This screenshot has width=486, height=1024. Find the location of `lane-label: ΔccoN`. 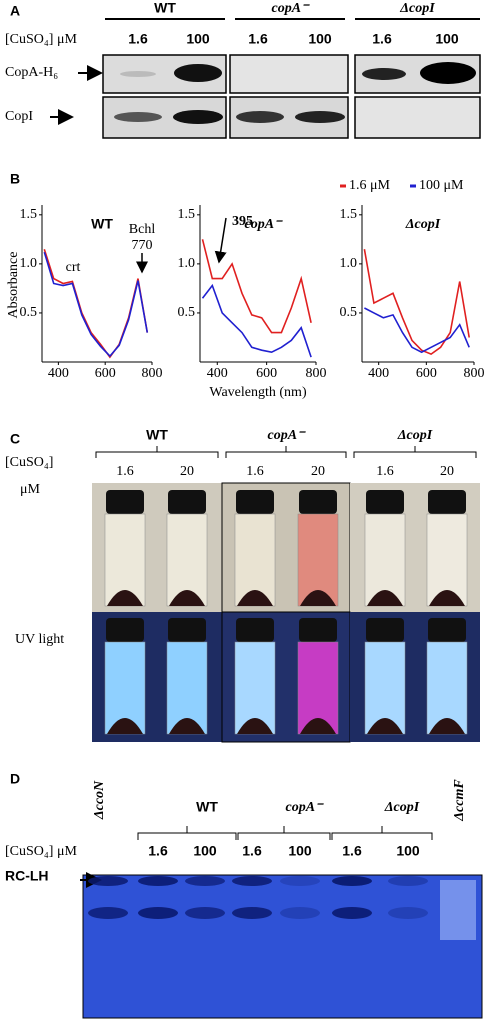

lane-label: ΔccoN is located at coordinates (99, 800).